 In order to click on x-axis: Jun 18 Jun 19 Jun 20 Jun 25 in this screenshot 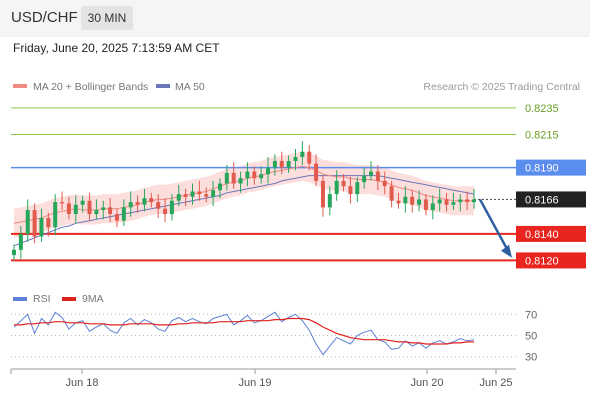, I will do `click(261, 379)`.